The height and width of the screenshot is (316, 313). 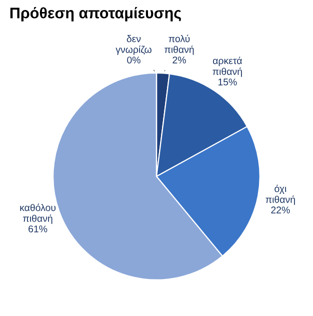 What do you see at coordinates (133, 60) in the screenshot?
I see `text: 0%` at bounding box center [133, 60].